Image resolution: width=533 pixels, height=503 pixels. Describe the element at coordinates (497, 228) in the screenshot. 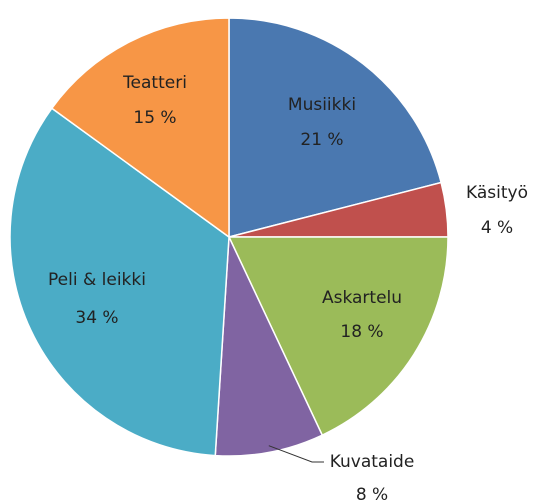

I see `slice-value-label: 4 %` at that location.